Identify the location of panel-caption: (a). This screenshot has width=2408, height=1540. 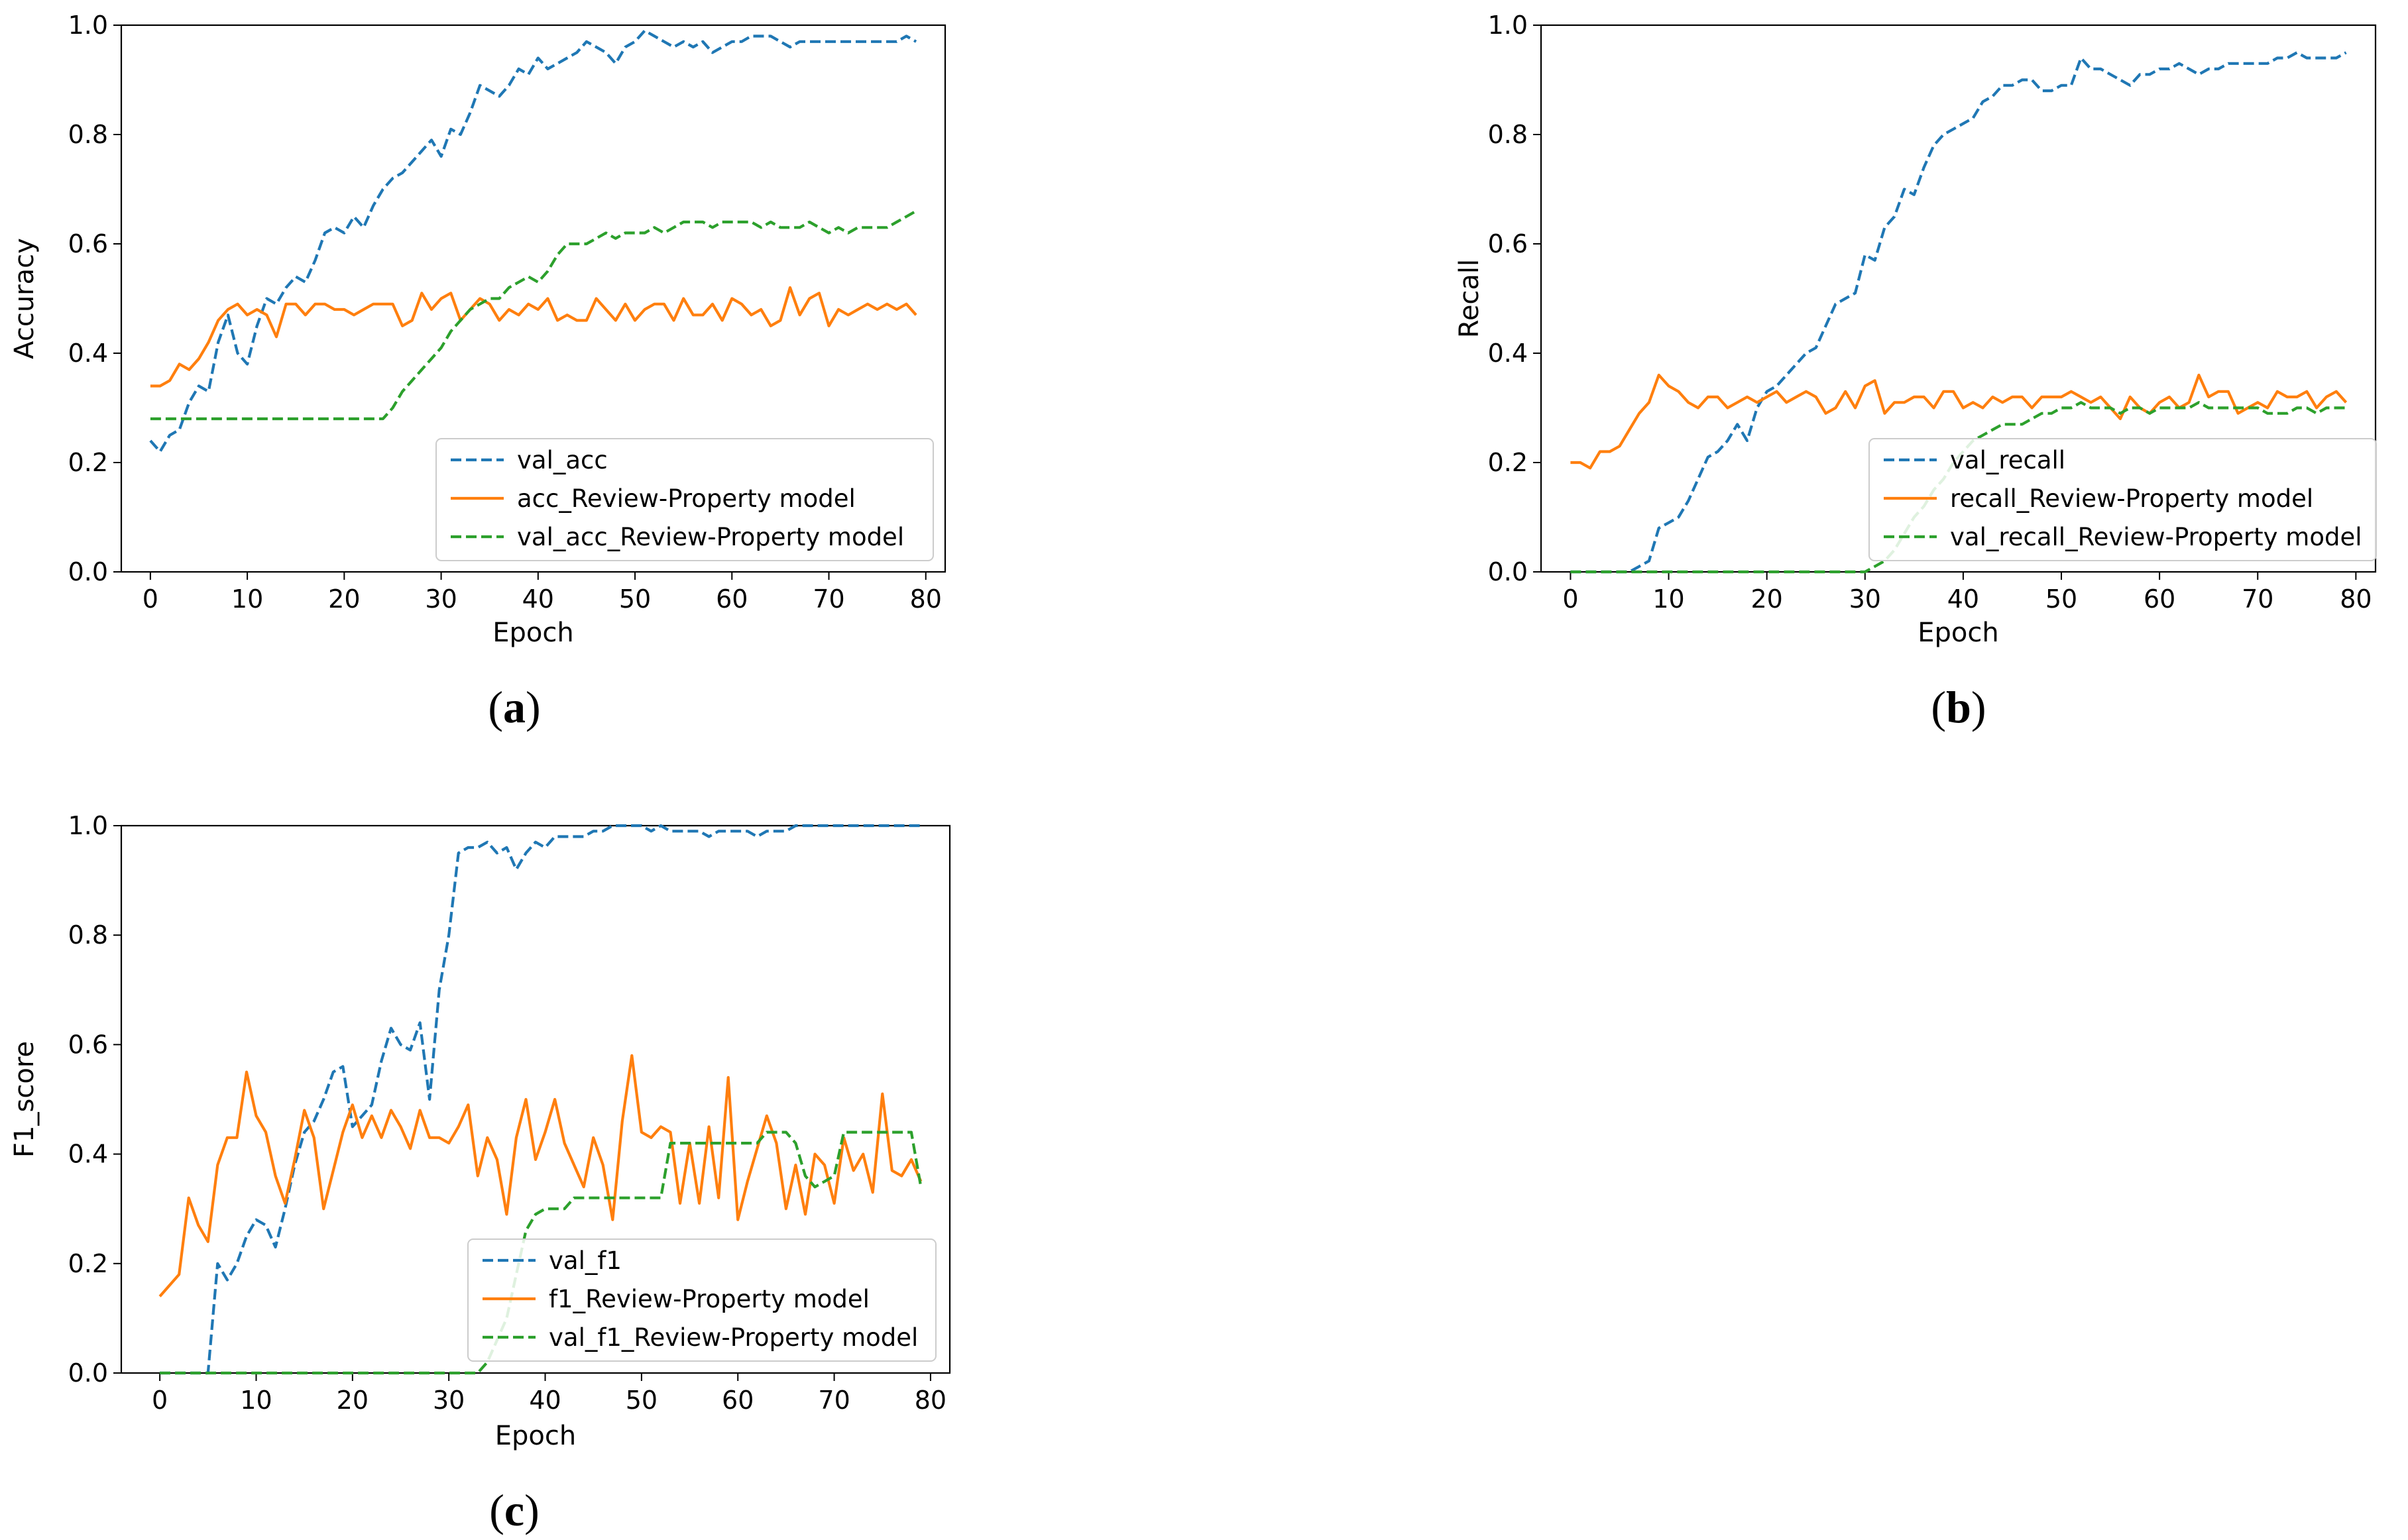
(514, 707).